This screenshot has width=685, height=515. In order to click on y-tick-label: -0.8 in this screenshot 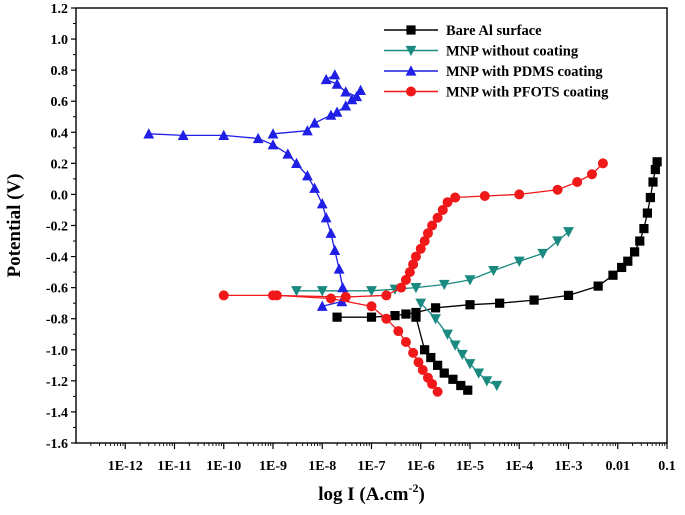, I will do `click(57, 320)`.